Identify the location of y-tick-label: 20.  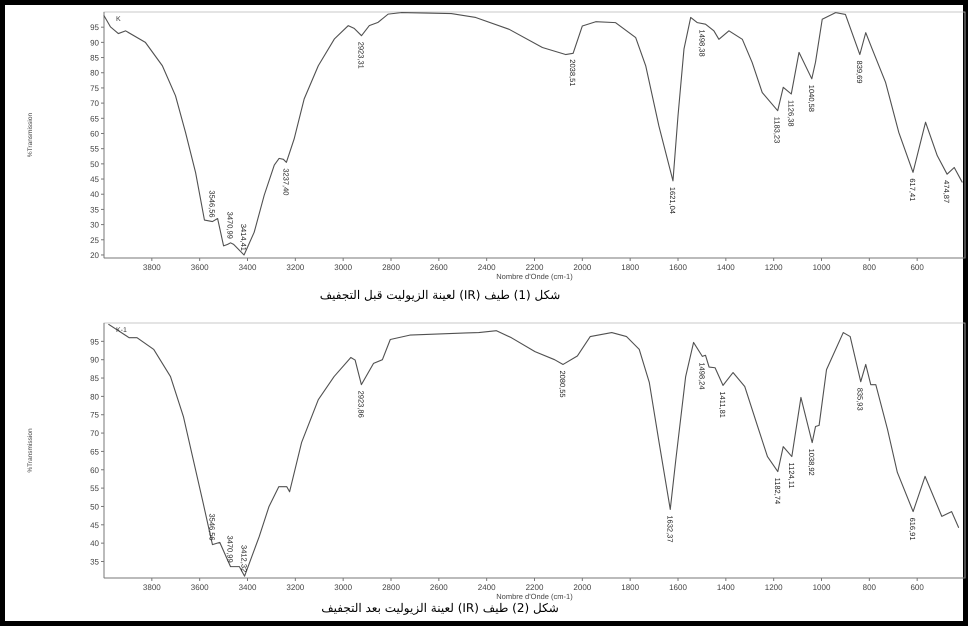
(95, 255).